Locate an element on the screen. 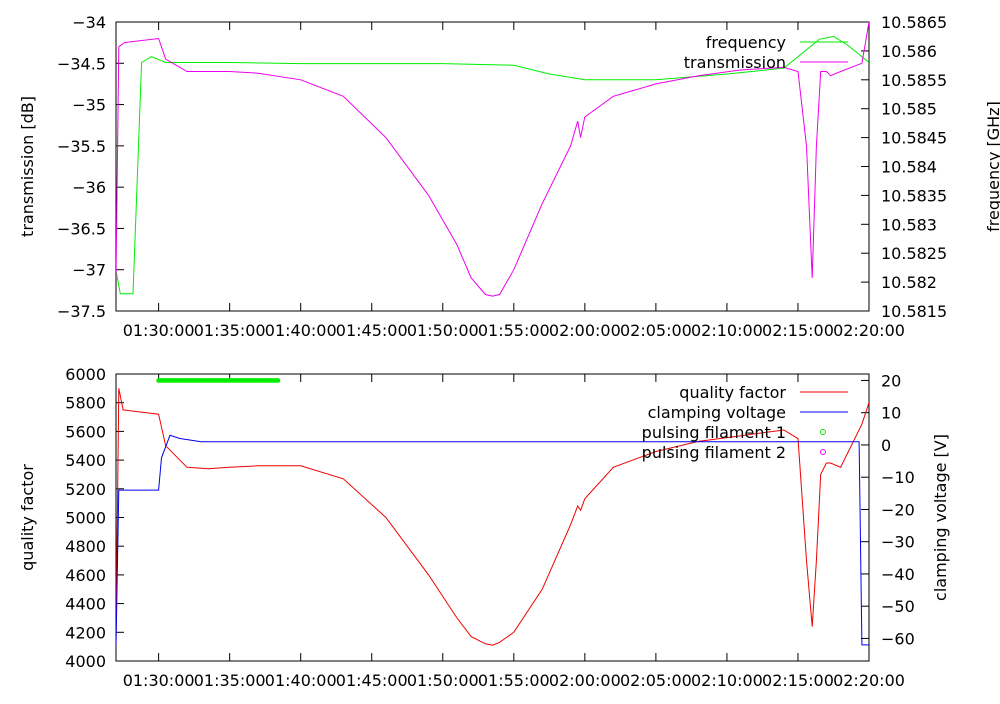  y2-tick-label: −50 is located at coordinates (898, 606).